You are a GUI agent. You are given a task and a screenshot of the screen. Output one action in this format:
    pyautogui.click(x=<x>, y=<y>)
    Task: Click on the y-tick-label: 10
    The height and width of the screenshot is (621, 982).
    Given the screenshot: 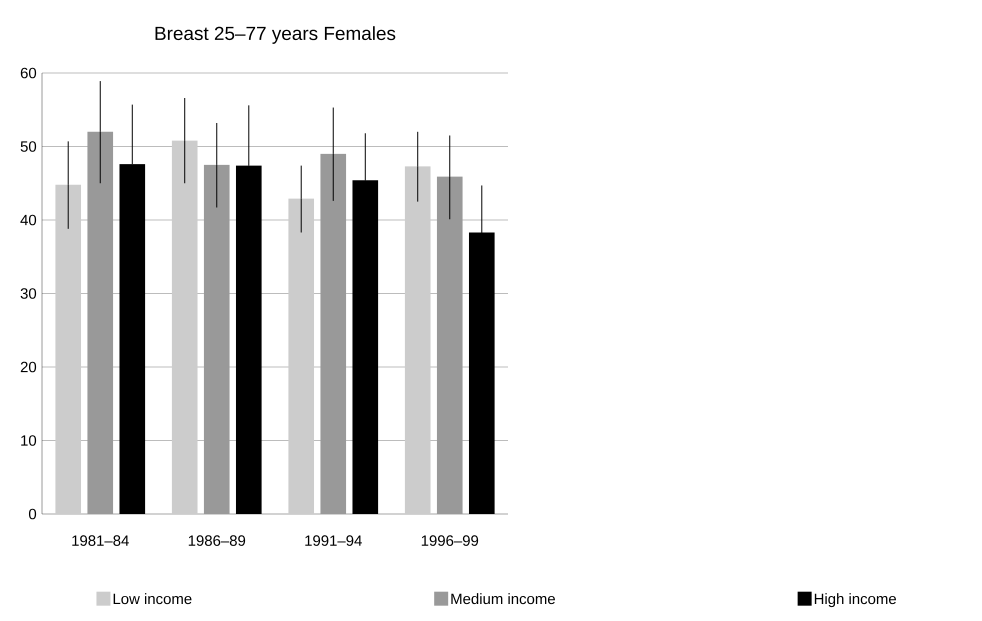 What is the action you would take?
    pyautogui.click(x=28, y=440)
    